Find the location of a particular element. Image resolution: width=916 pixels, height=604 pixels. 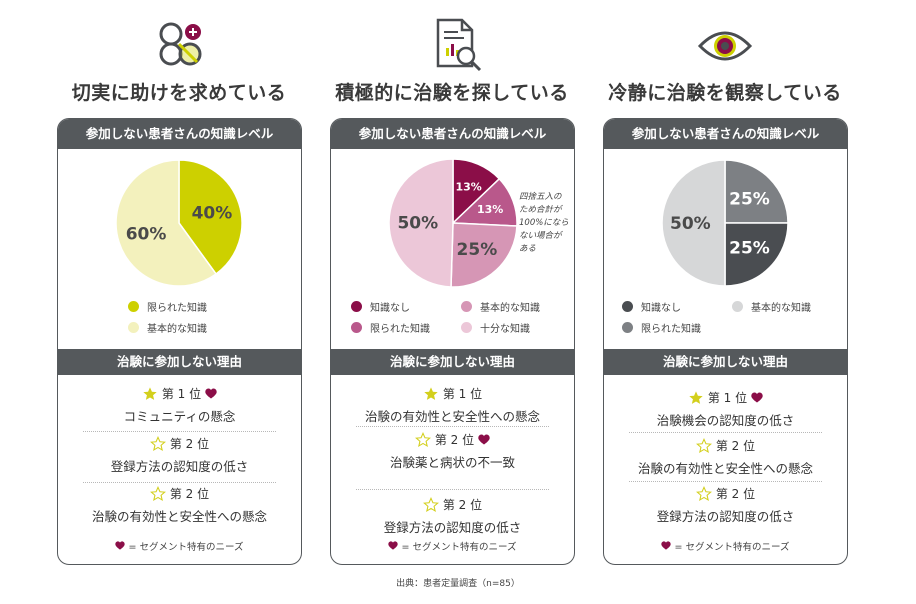

reason-item: 第 1 位 治験の有効性と安全性への懸念 is located at coordinates (452, 405).